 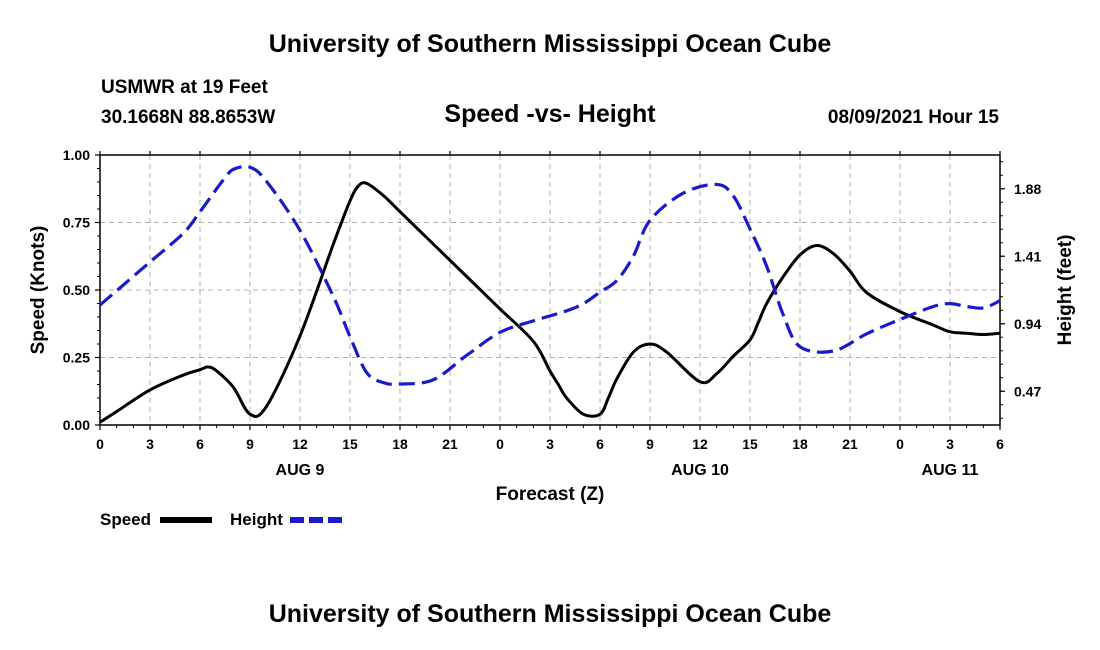 What do you see at coordinates (950, 470) in the screenshot?
I see `x-axis-day-label: AUG 11` at bounding box center [950, 470].